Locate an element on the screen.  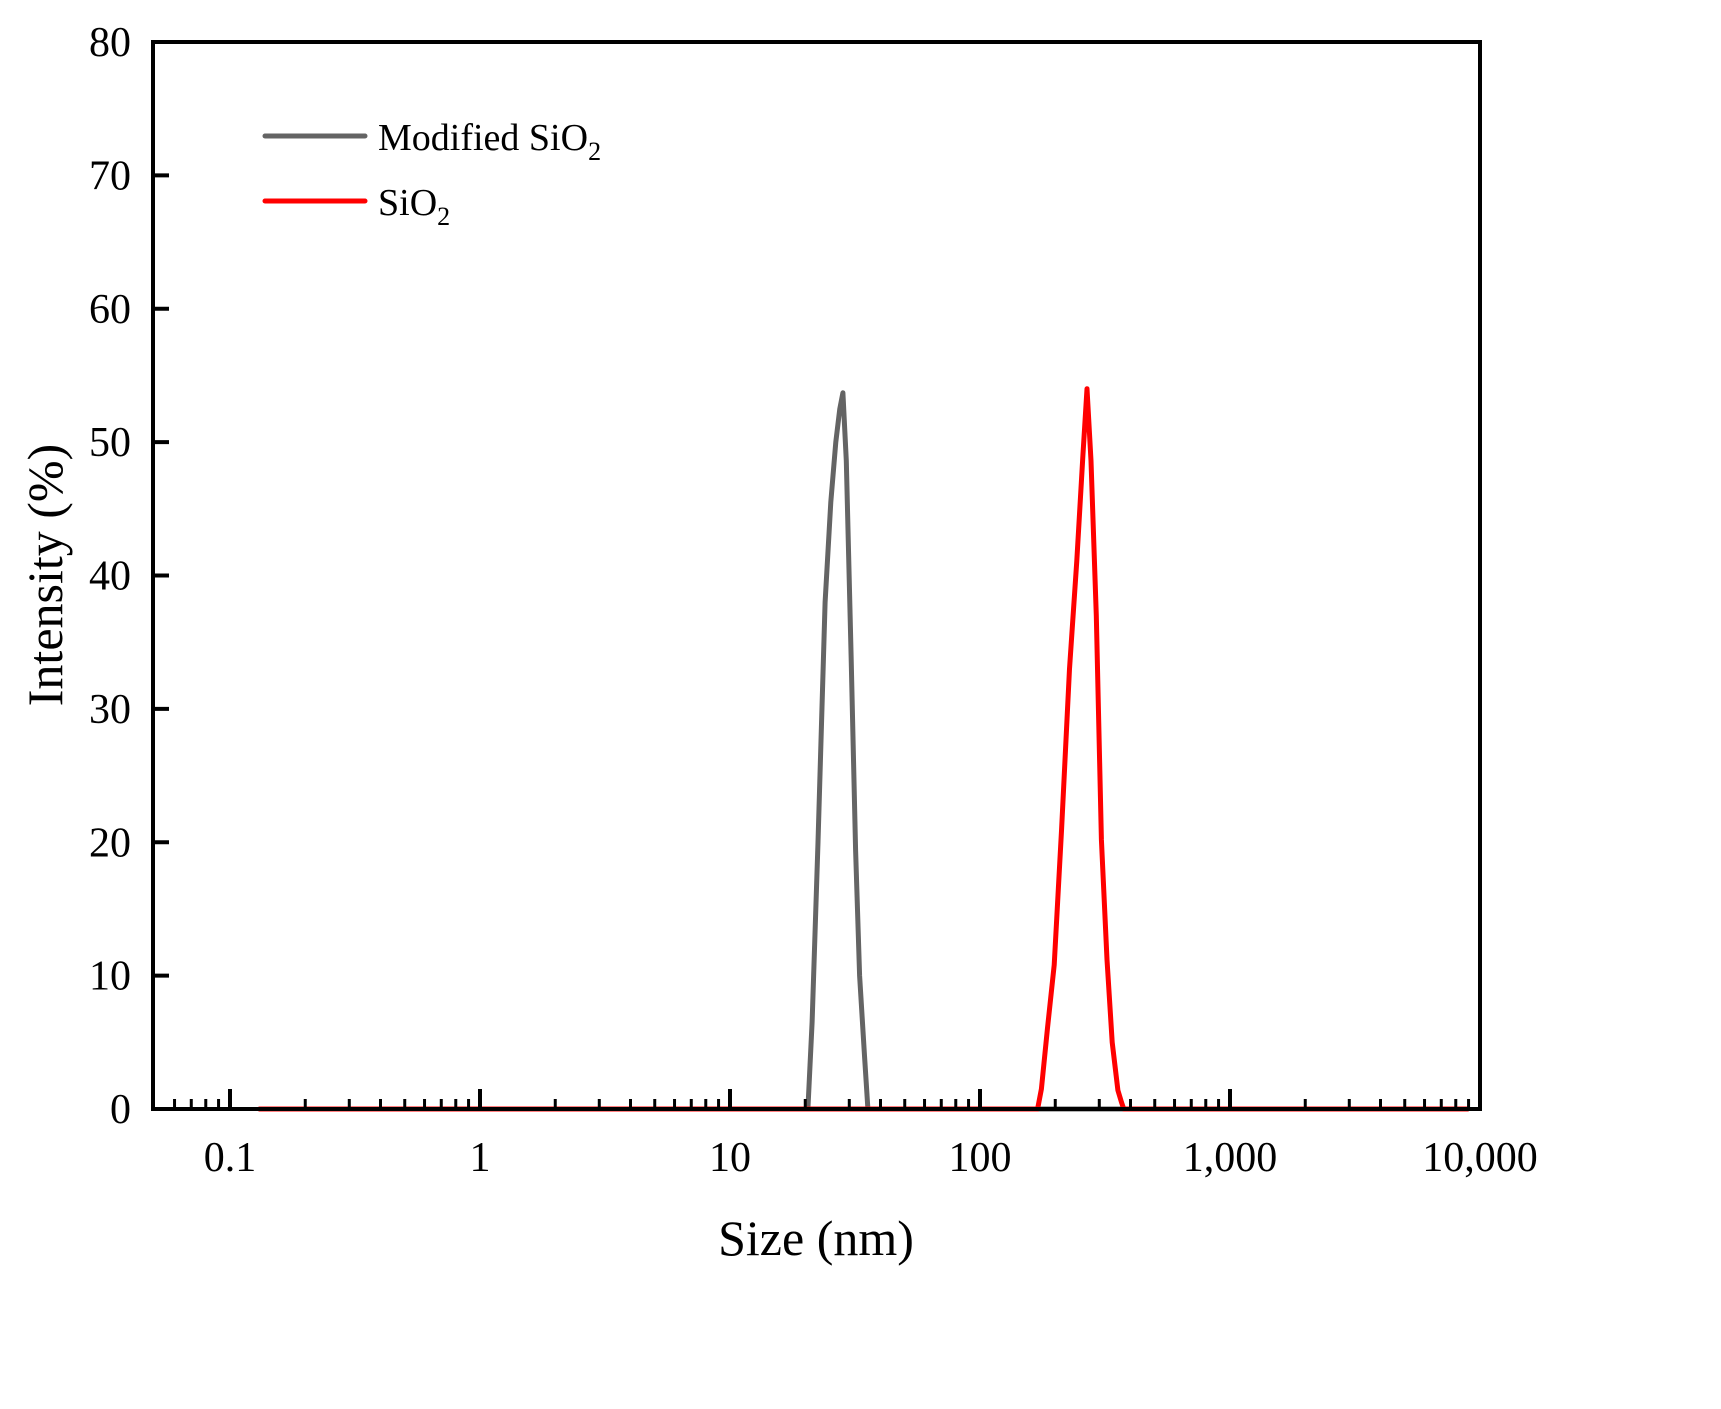
x-tick-label: 10 is located at coordinates (730, 1158).